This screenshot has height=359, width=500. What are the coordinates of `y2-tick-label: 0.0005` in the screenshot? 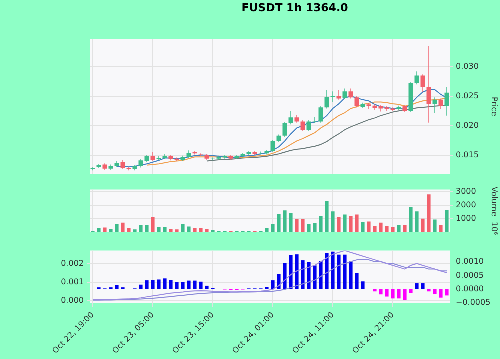 It's located at (470, 275).